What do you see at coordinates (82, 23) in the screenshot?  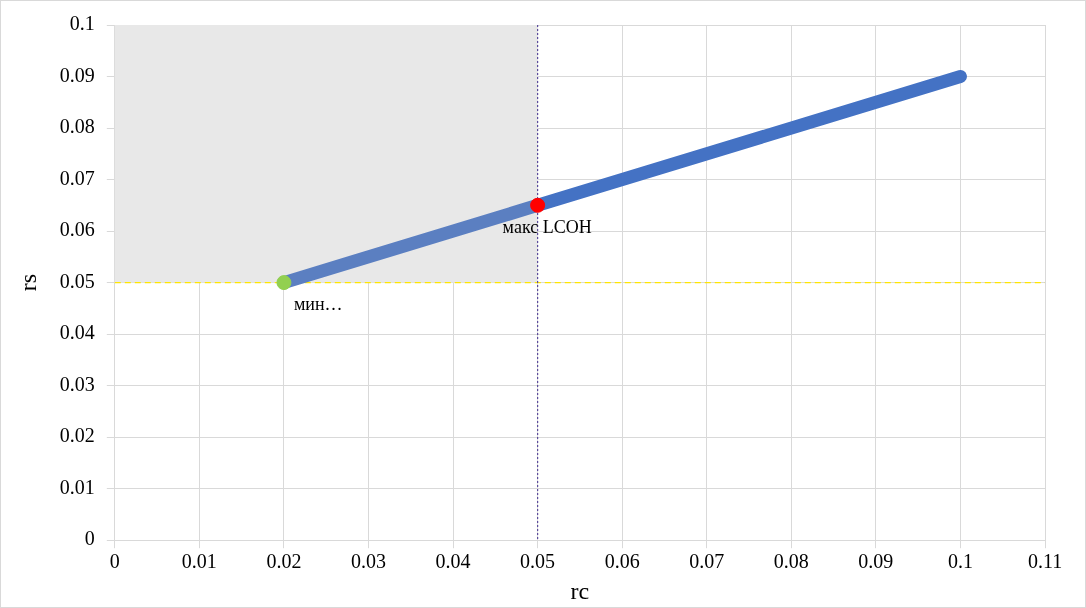 I see `y-tick-label: 0.1` at bounding box center [82, 23].